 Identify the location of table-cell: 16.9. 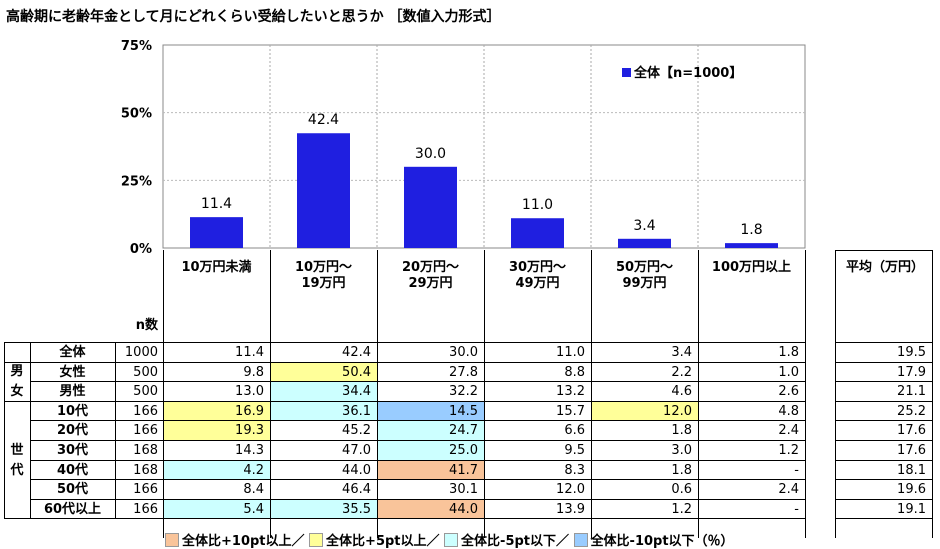
(217, 411).